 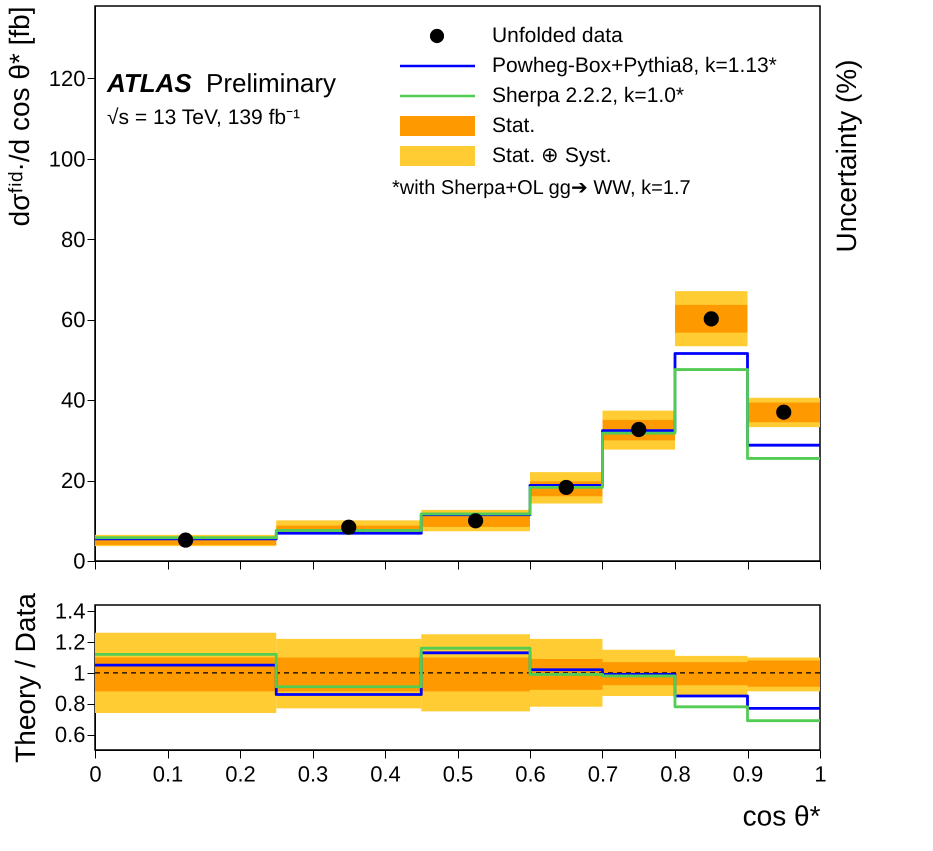 I want to click on y2-axis-title: Uncertainty (%), so click(x=846, y=156).